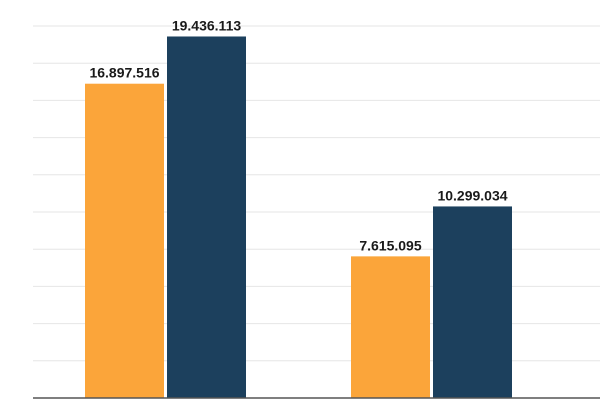 The width and height of the screenshot is (600, 400). What do you see at coordinates (472, 195) in the screenshot?
I see `data-label: 10.299.034` at bounding box center [472, 195].